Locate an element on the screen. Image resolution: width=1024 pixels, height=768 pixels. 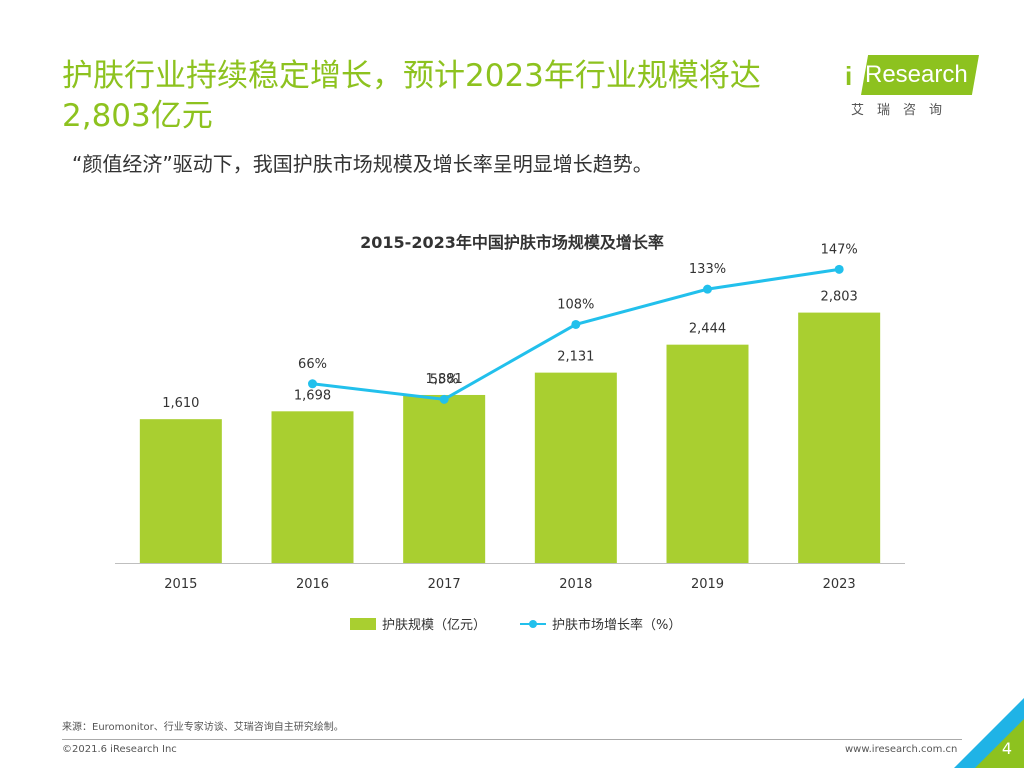
growth-label-2016: 66% is located at coordinates (312, 364).